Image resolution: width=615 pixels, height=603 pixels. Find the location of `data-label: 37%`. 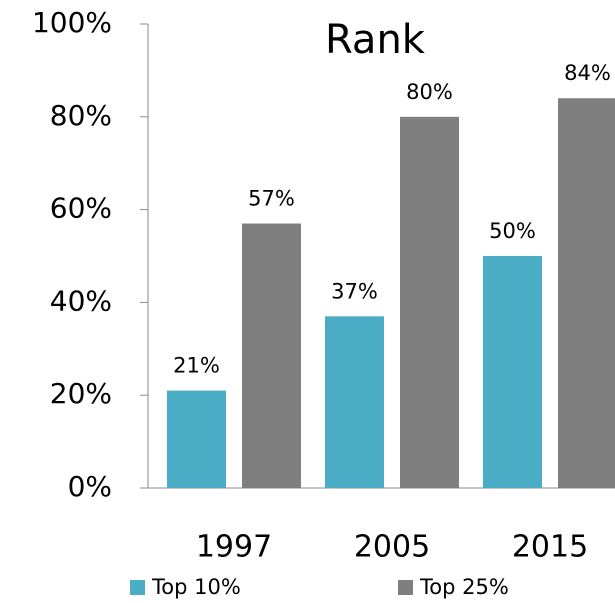

data-label: 37% is located at coordinates (354, 291).